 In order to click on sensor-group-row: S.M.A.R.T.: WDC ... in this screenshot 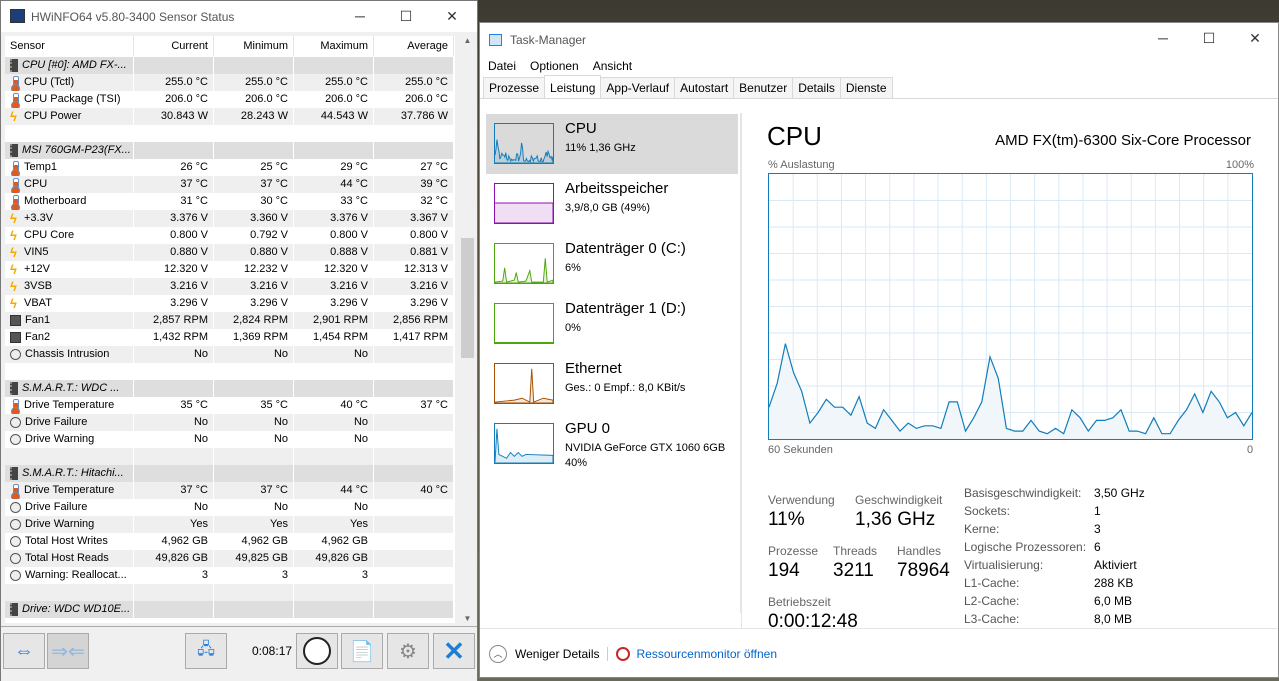, I will do `click(230, 388)`.